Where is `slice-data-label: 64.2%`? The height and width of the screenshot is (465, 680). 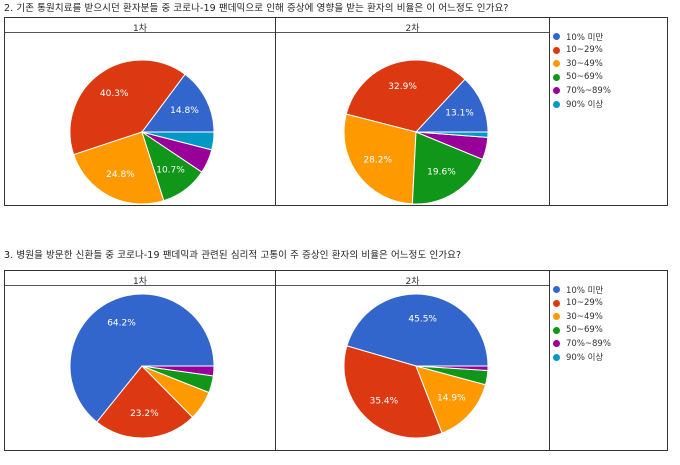 slice-data-label: 64.2% is located at coordinates (121, 324).